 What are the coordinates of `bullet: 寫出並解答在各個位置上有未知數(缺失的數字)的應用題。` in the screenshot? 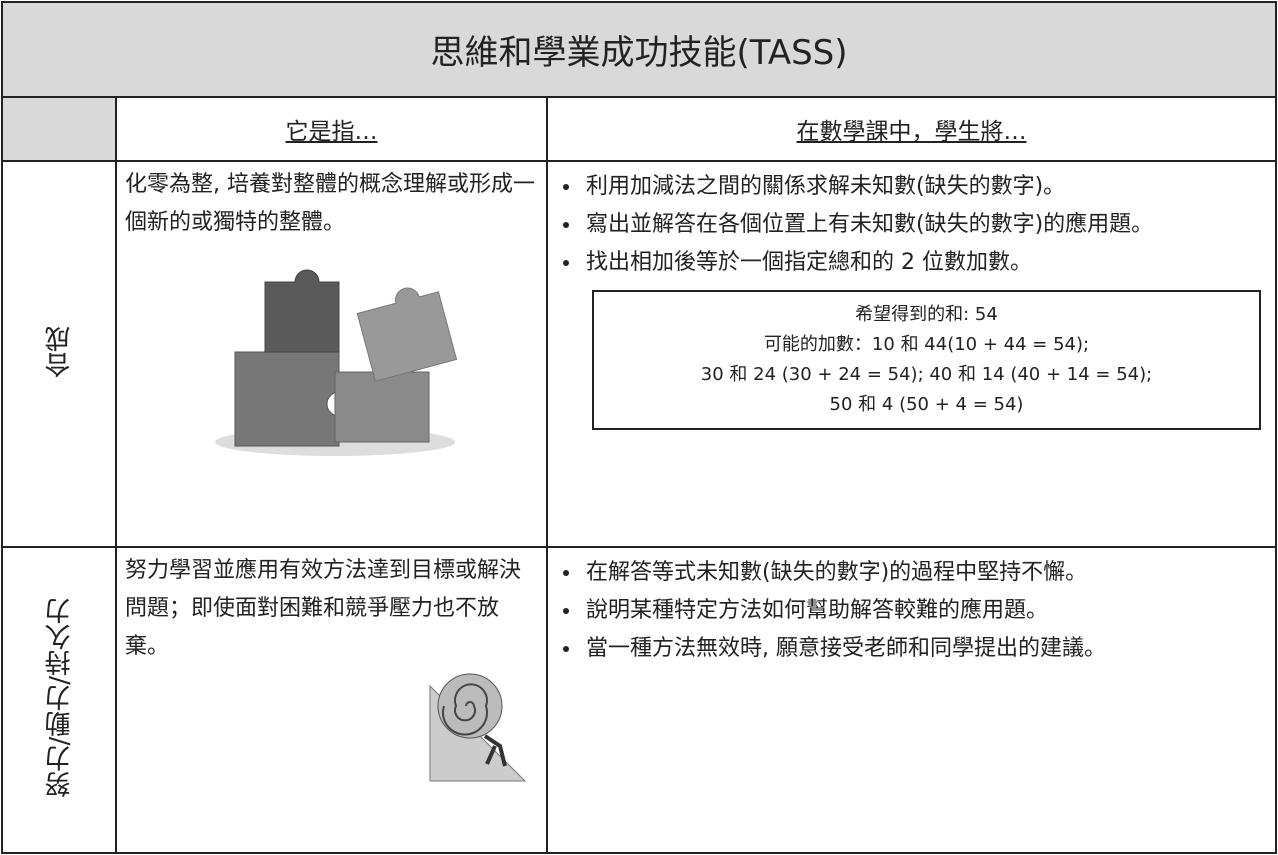 It's located at (928, 225).